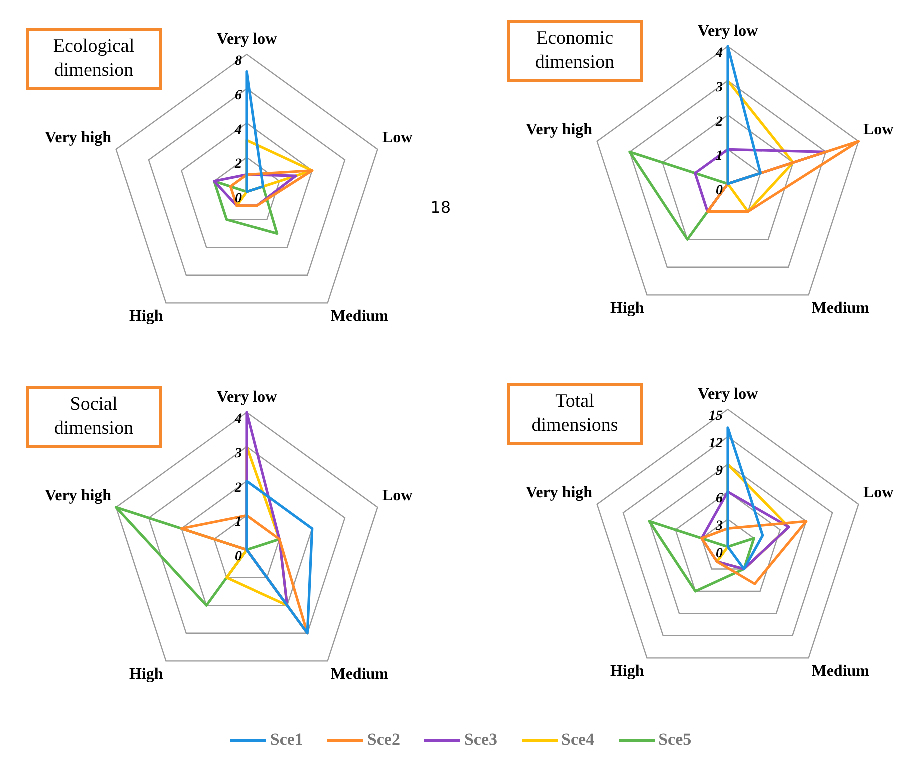 This screenshot has height=758, width=922. What do you see at coordinates (481, 740) in the screenshot?
I see `legend-label: Sce3` at bounding box center [481, 740].